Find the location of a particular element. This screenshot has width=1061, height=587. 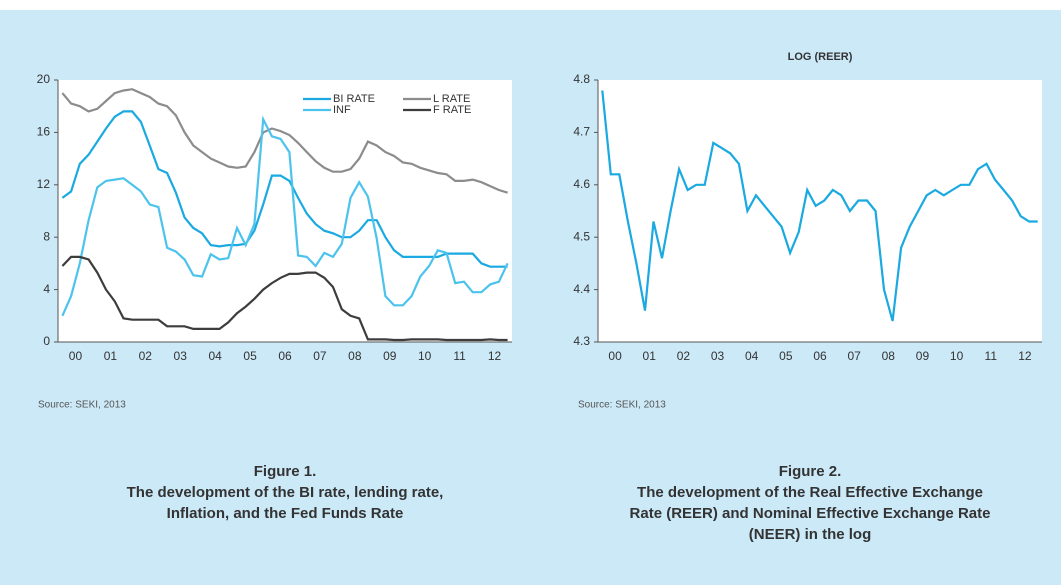

y-tick-label: 12 is located at coordinates (44, 184).